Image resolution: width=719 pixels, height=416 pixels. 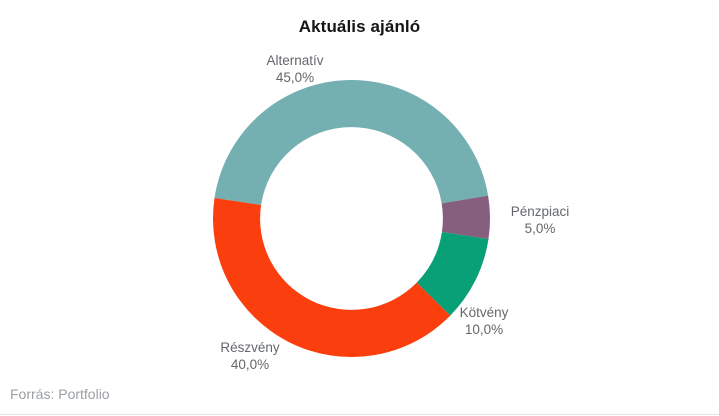 I want to click on segment-label-penzpiaci: Pénzpiaci 5,0%, so click(x=540, y=220).